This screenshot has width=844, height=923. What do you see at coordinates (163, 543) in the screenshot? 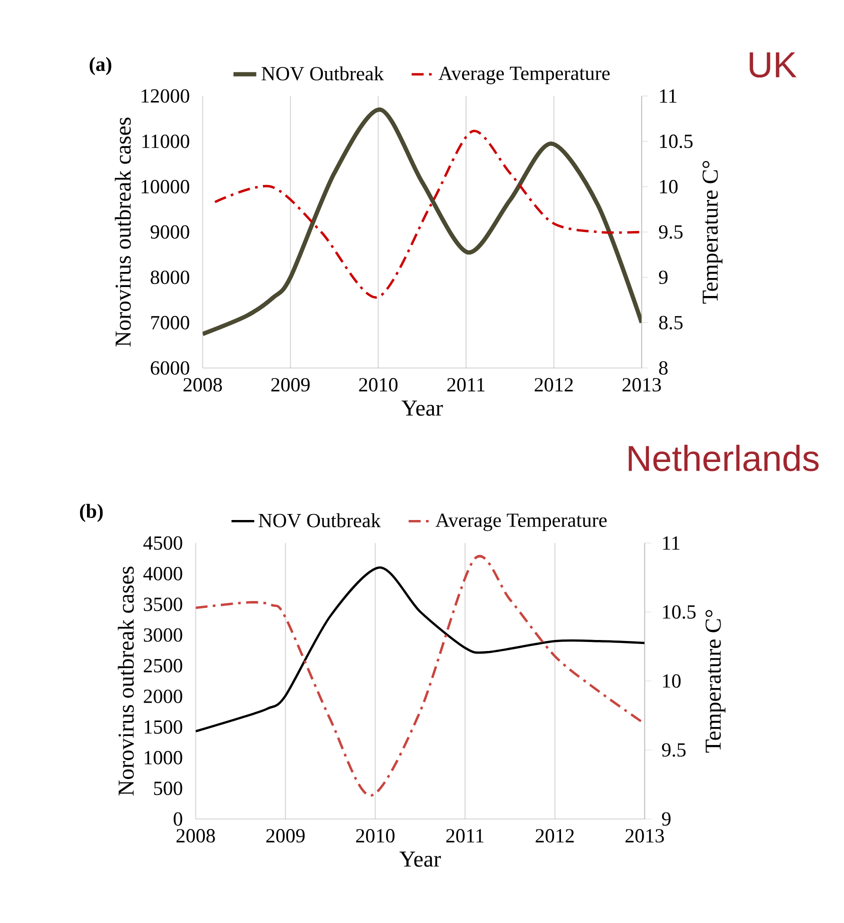
I see `y-tick-label: 4500` at bounding box center [163, 543].